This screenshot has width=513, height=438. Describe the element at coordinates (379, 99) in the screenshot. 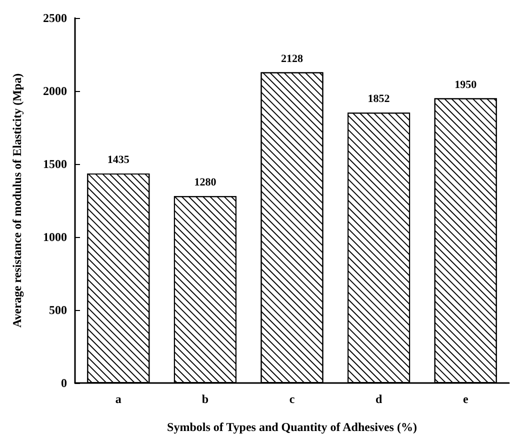

I see `data-label: 1852` at that location.